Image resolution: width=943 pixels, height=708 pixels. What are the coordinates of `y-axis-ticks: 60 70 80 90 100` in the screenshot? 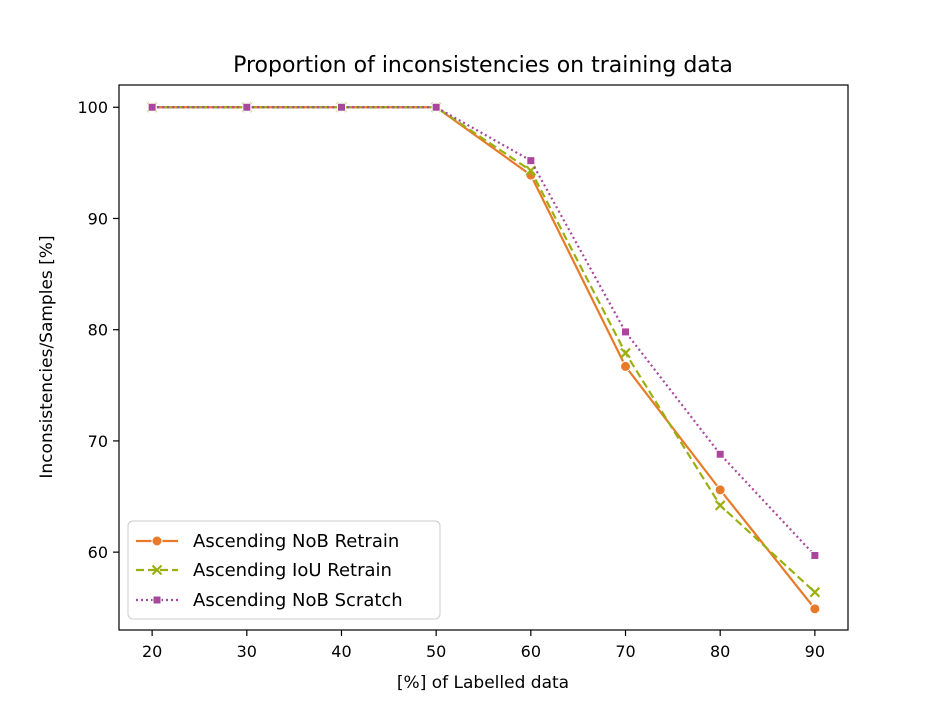 It's located at (98, 330).